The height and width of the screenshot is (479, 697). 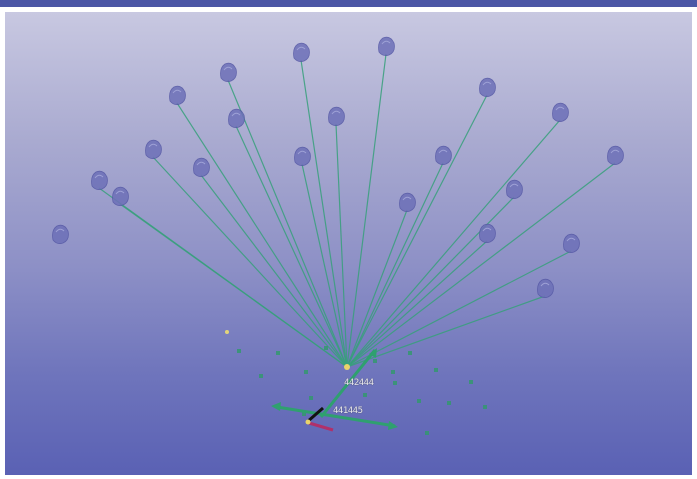 What do you see at coordinates (359, 383) in the screenshot?
I see `origin-readout: 442444` at bounding box center [359, 383].